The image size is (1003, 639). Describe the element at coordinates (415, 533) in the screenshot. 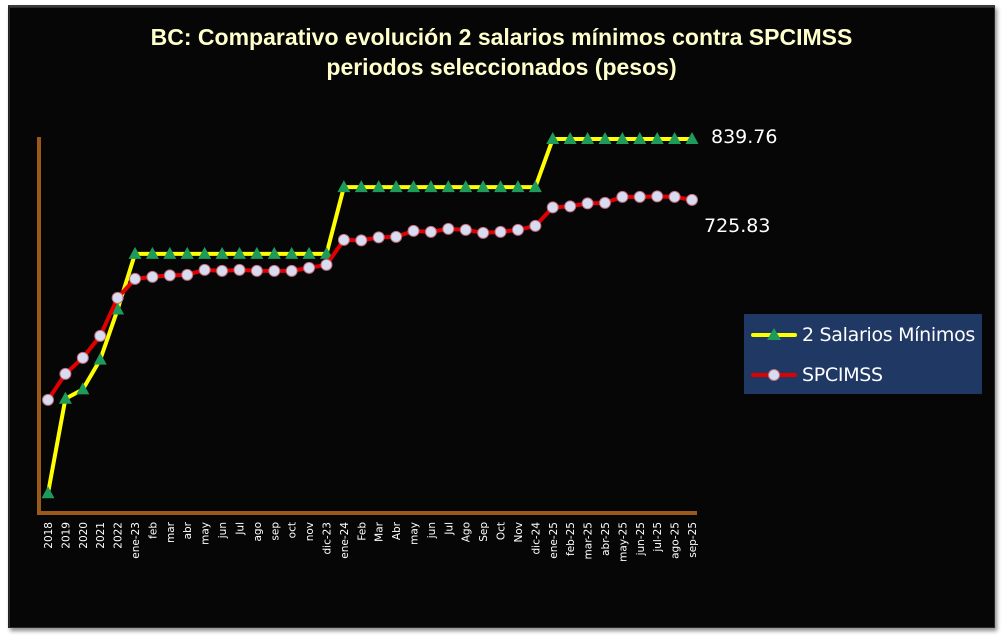

I see `x-tick-label: may` at that location.